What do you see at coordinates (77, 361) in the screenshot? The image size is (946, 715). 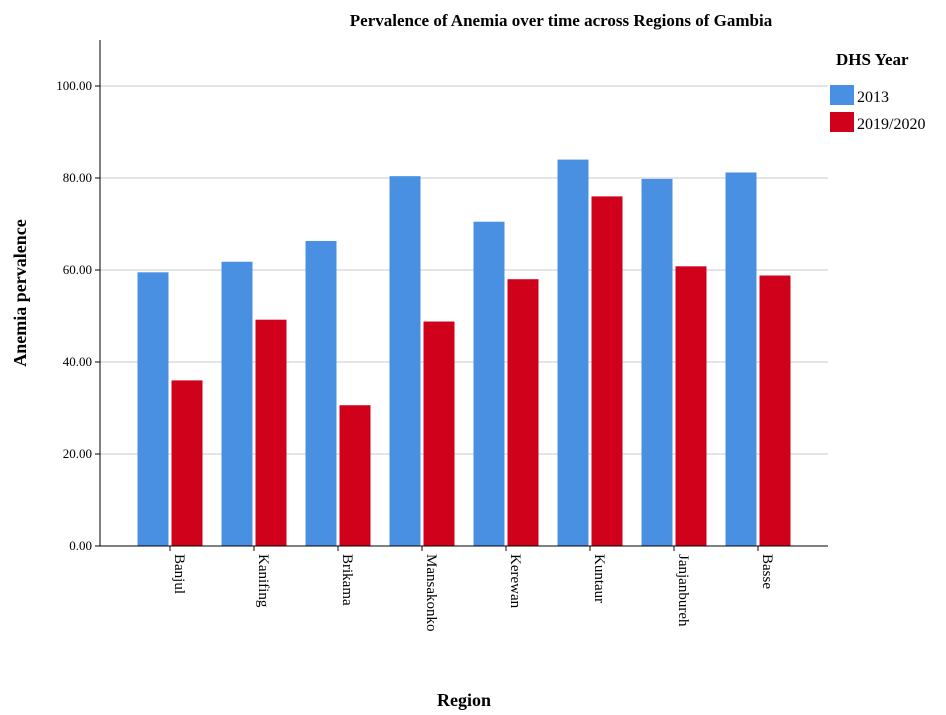 I see `y-tick-label: 40.00` at bounding box center [77, 361].